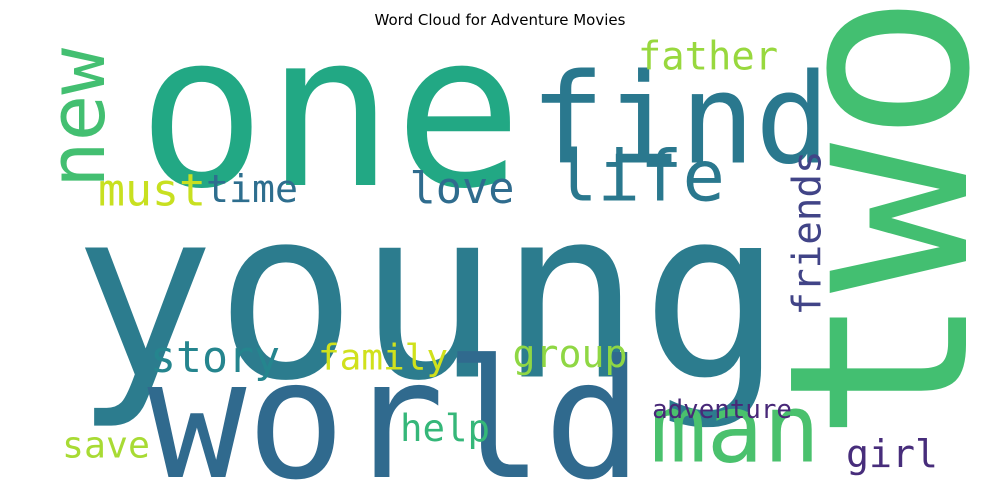  I want to click on word-adventure: adventure, so click(722, 410).